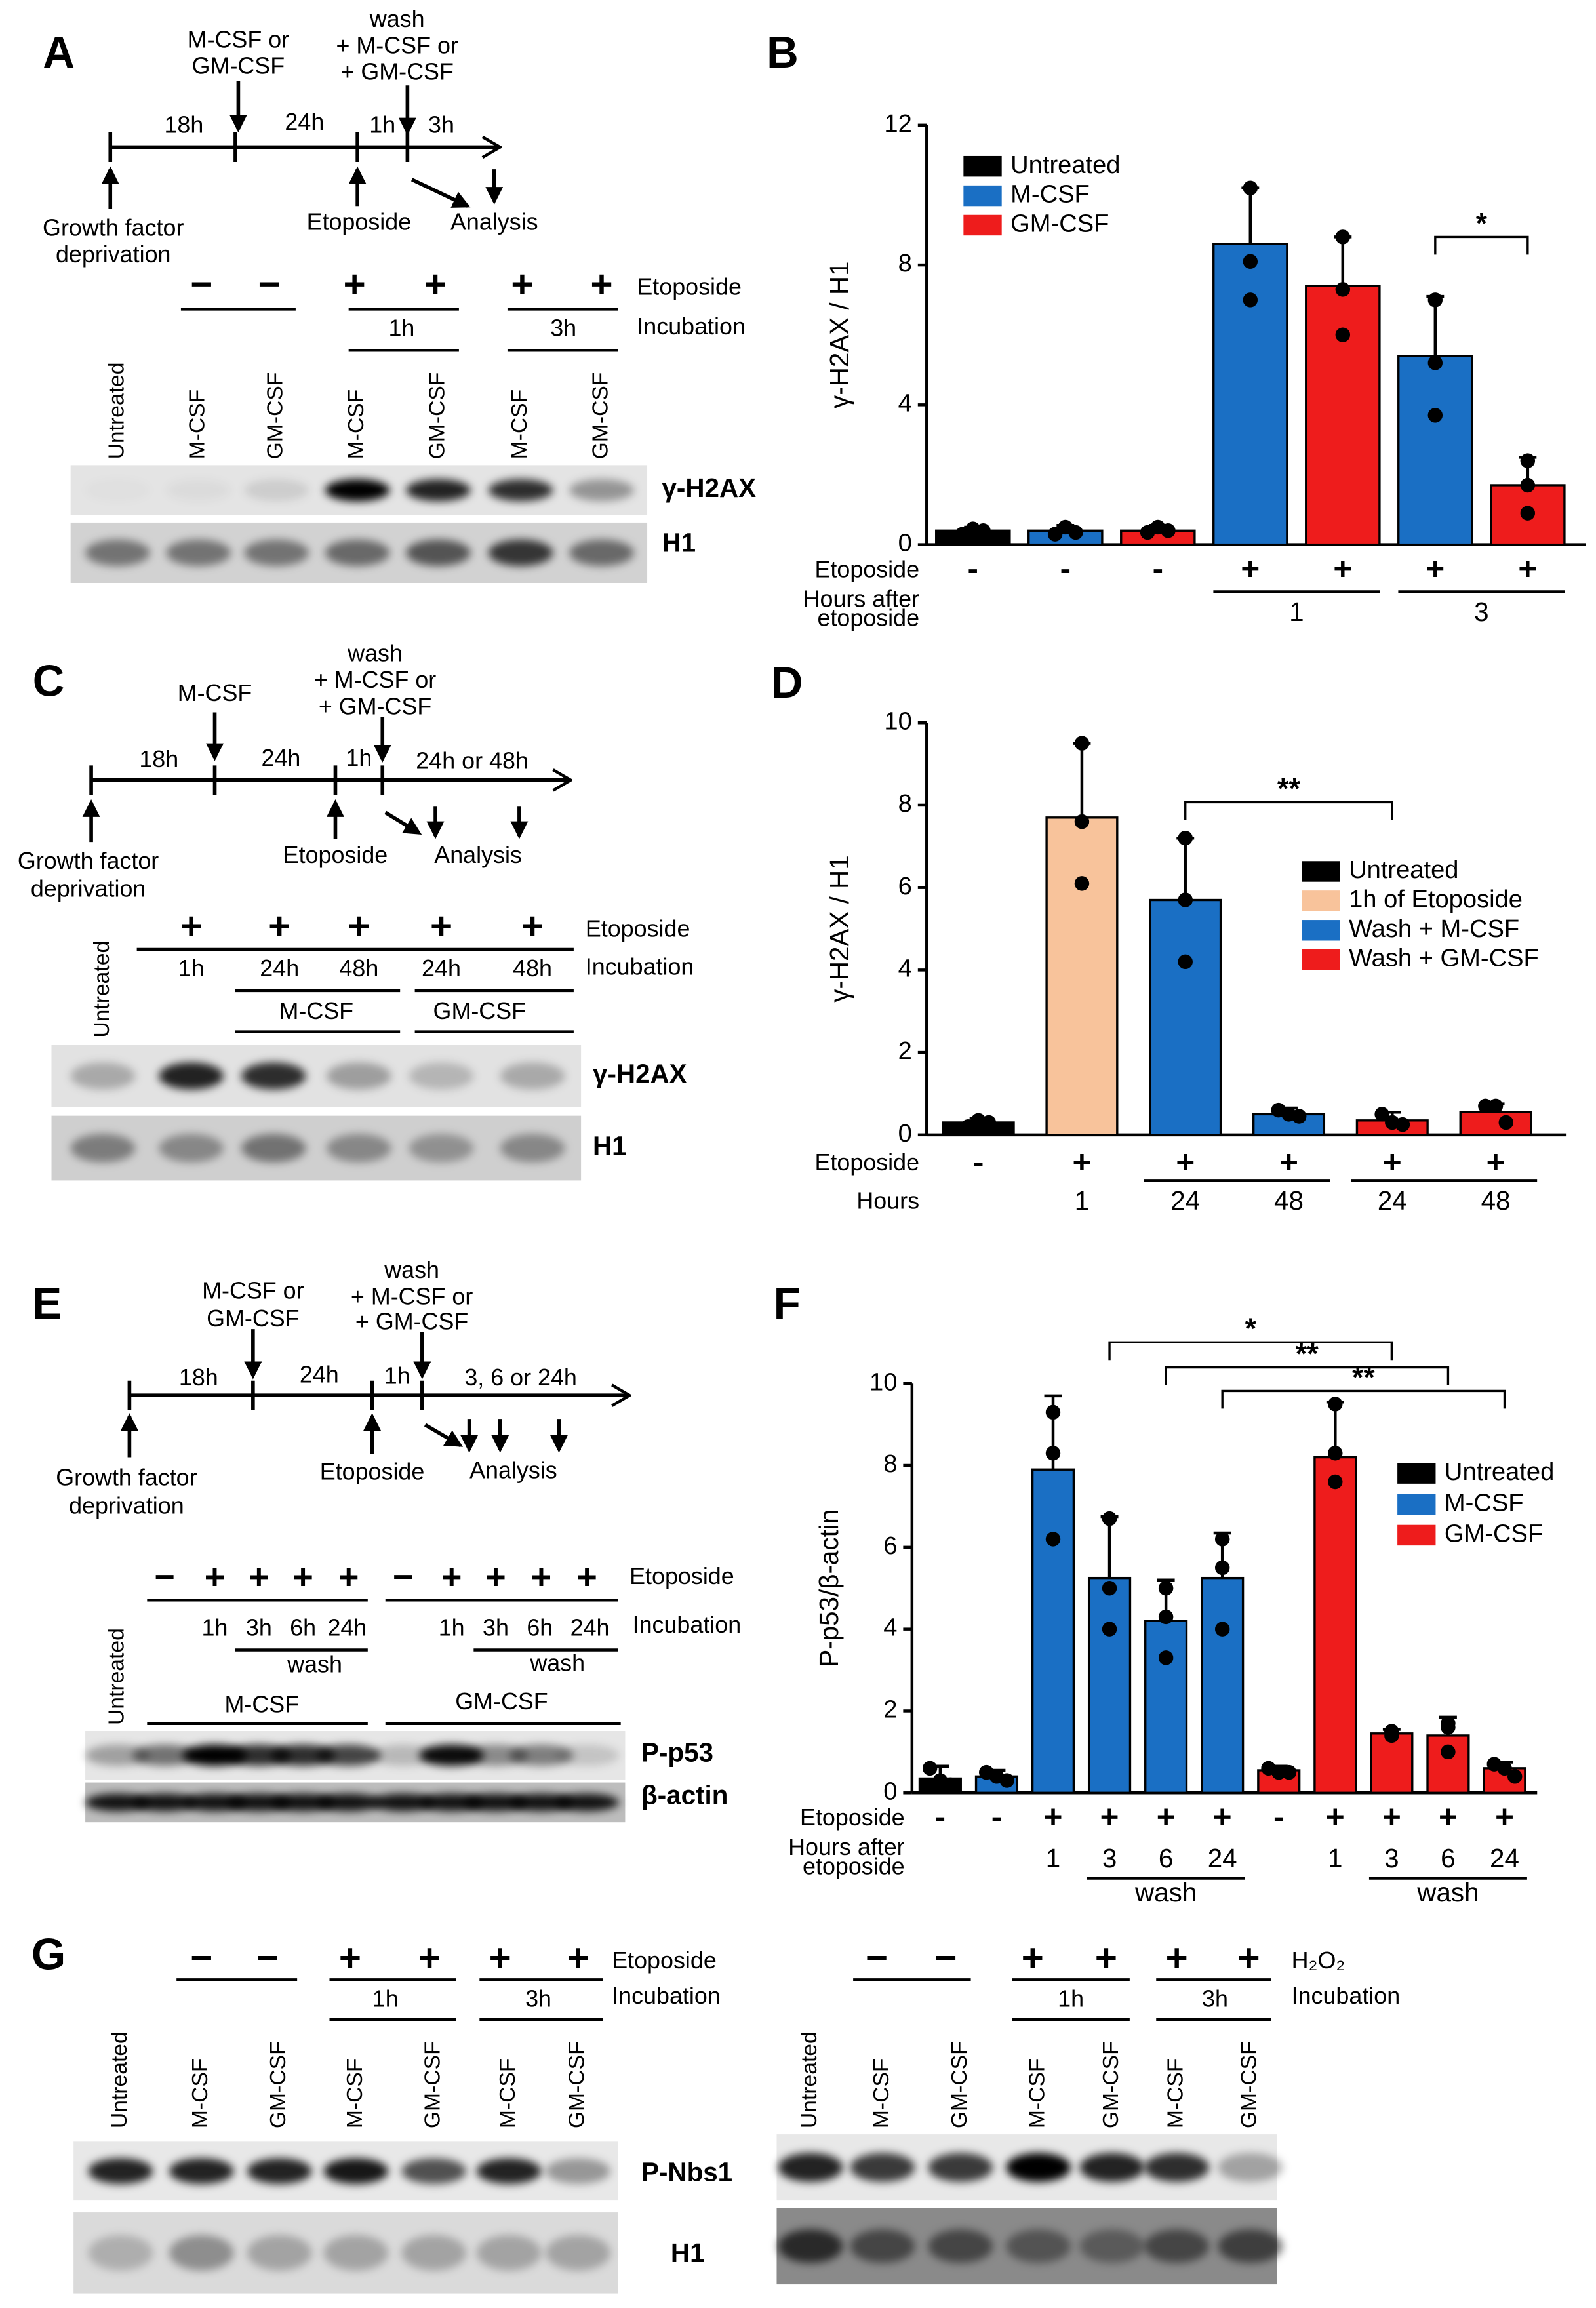  Describe the element at coordinates (158, 759) in the screenshot. I see `interval-label: 18h` at that location.